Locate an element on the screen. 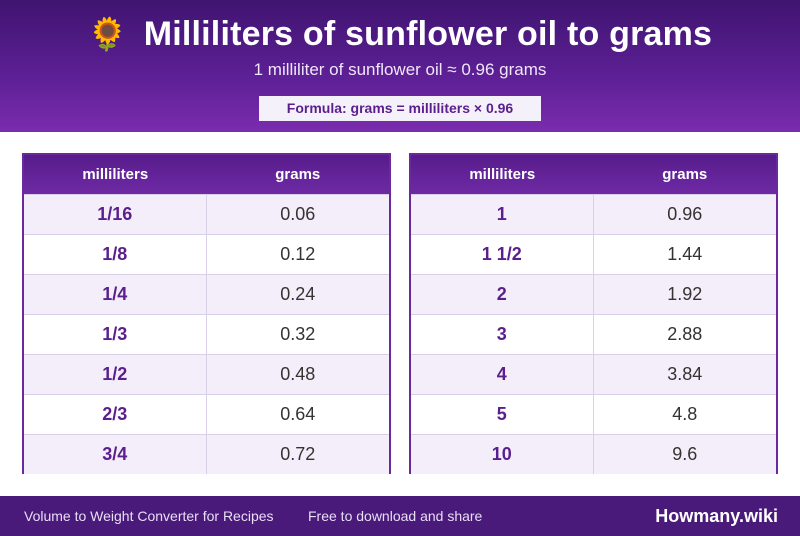 The width and height of the screenshot is (800, 536). grams-cell: 1.92 is located at coordinates (685, 294).